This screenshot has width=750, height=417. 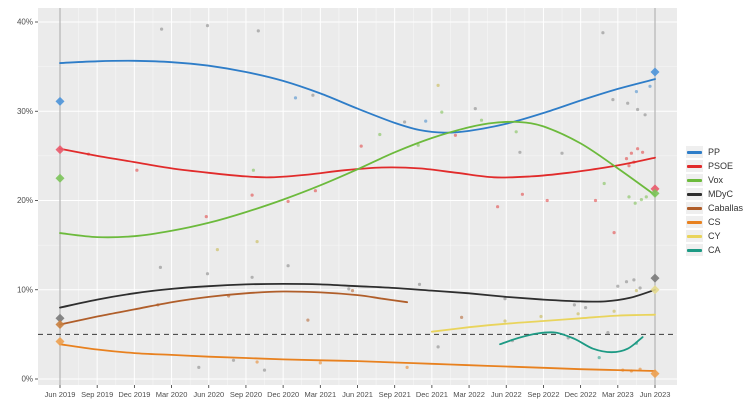 I want to click on x-tick-label: Sep 2021, so click(x=395, y=394).